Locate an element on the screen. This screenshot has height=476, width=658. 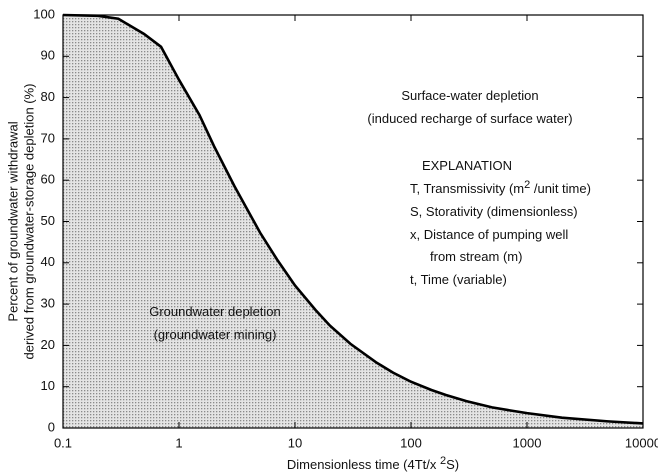
annotation: Groundwater depletion is located at coordinates (215, 311).